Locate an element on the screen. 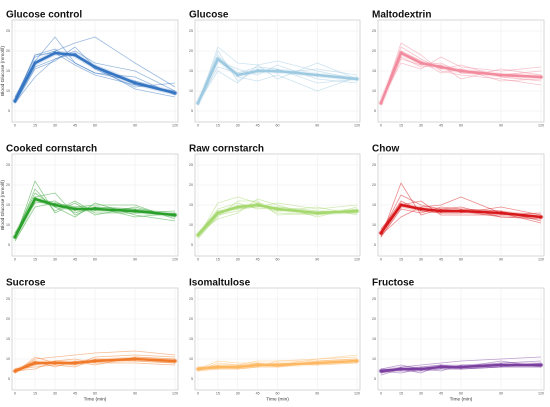 The height and width of the screenshot is (407, 550). chart-panel: Sucrose 0 15 30 45 60 90 120 5 10 15 20 25 Time (min) is located at coordinates (92, 340).